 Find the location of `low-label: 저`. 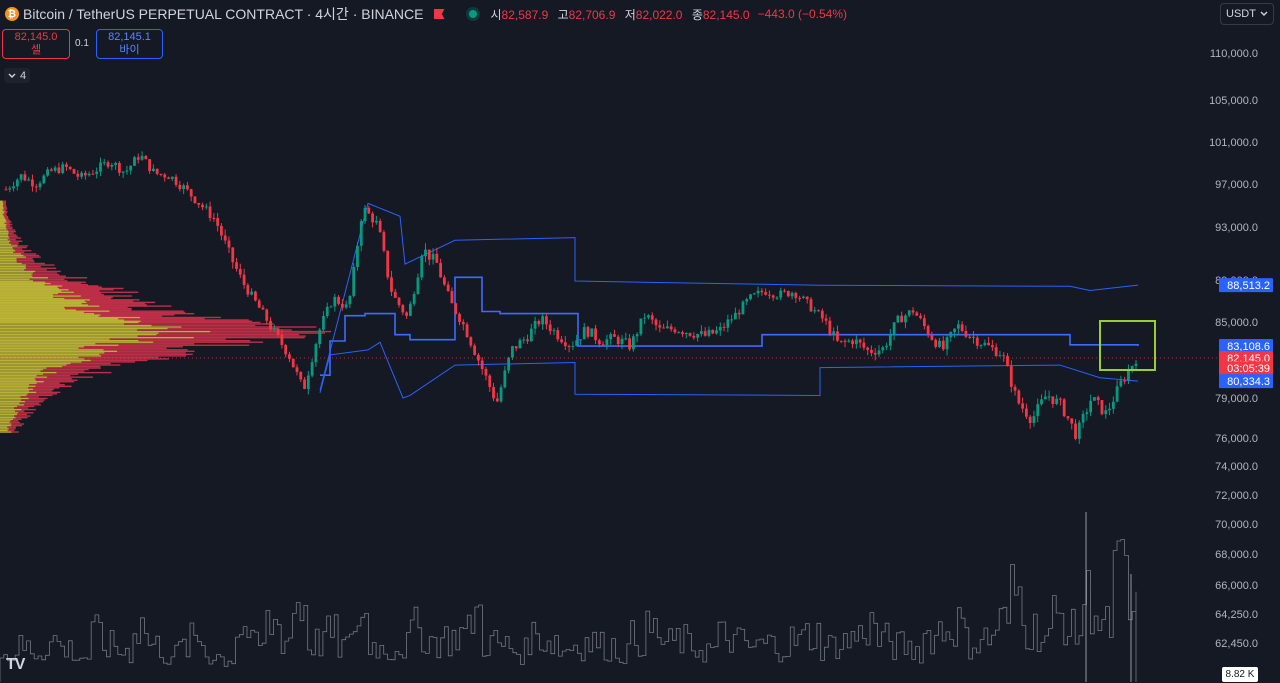

low-label: 저 is located at coordinates (630, 14).